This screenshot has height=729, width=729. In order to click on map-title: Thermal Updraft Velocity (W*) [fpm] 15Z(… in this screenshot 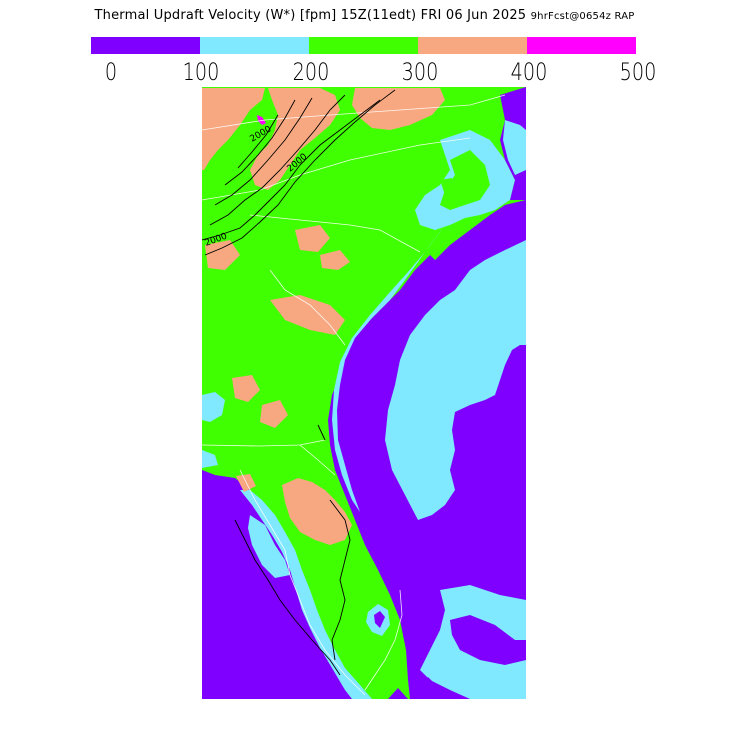, I will do `click(364, 15)`.